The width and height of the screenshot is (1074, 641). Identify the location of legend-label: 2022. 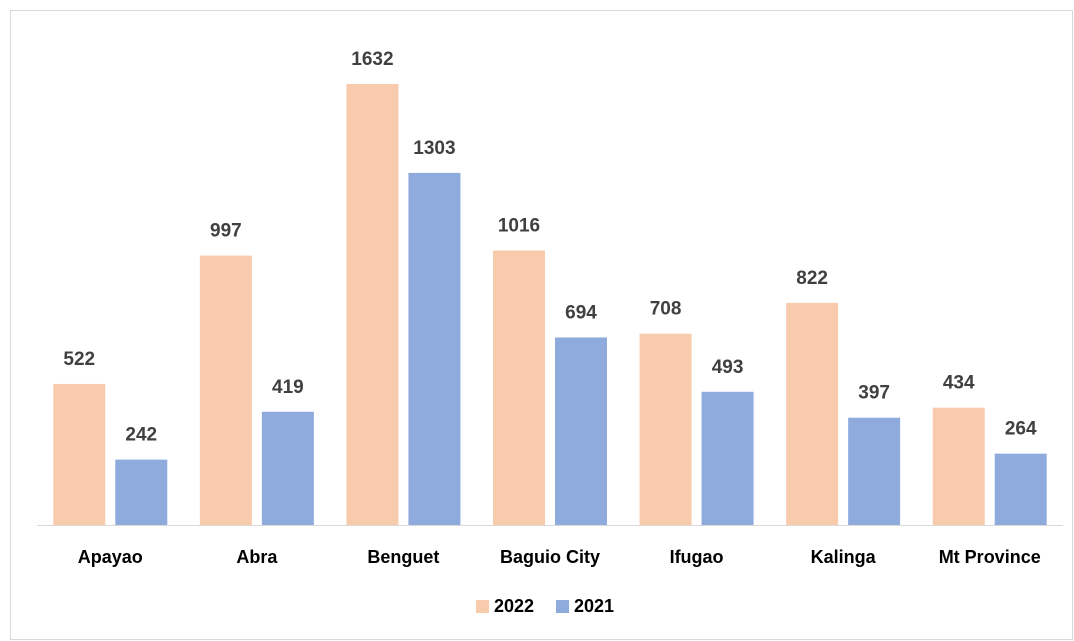
(514, 606).